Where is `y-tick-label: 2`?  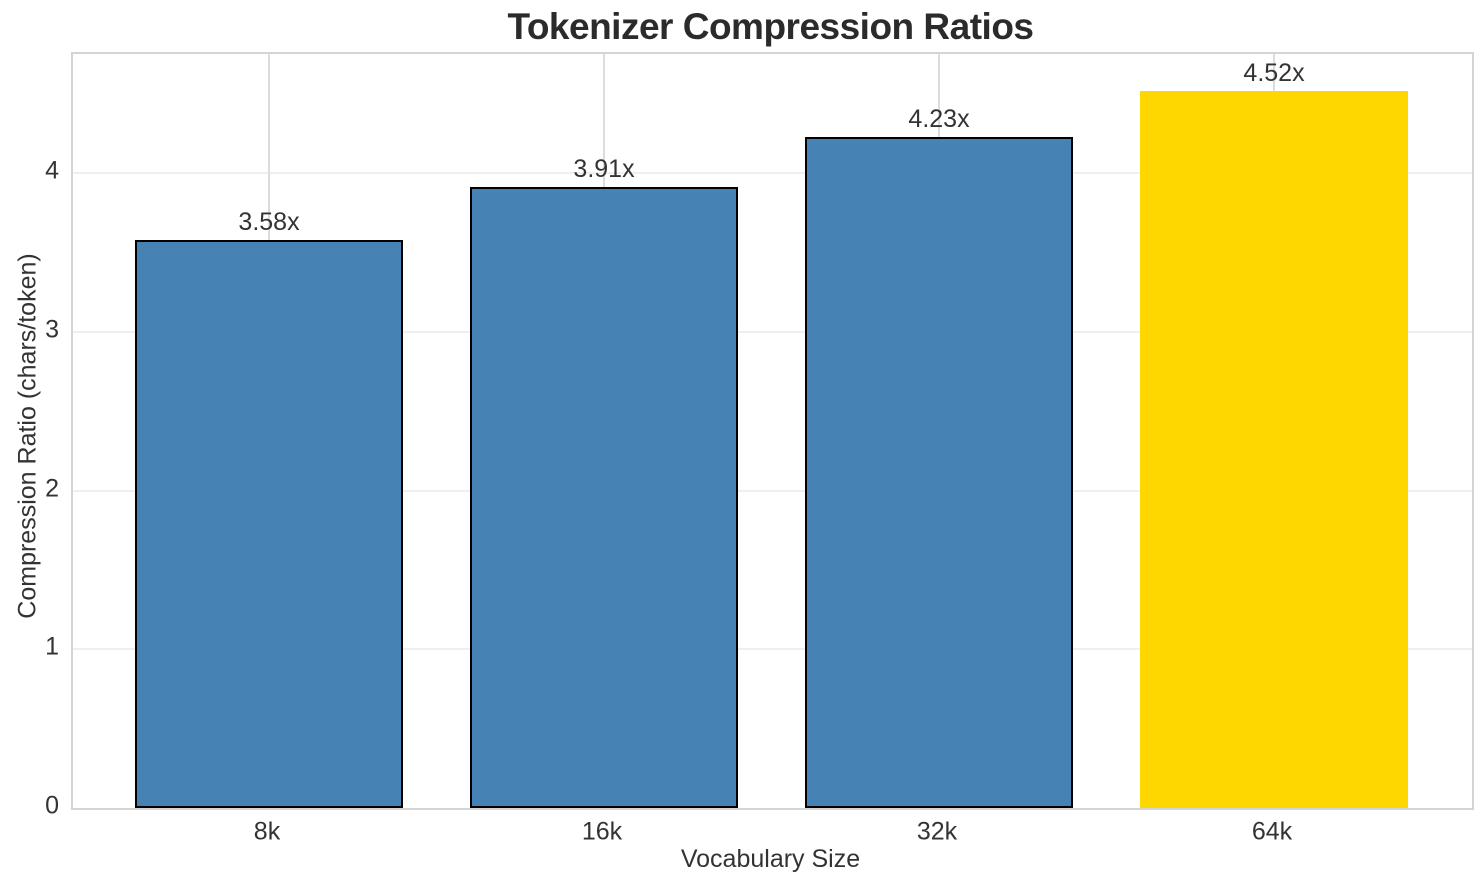 y-tick-label: 2 is located at coordinates (52, 488).